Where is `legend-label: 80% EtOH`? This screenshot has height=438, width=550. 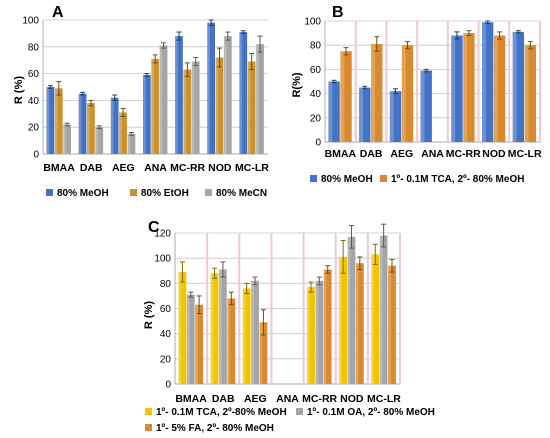 legend-label: 80% EtOH is located at coordinates (165, 193).